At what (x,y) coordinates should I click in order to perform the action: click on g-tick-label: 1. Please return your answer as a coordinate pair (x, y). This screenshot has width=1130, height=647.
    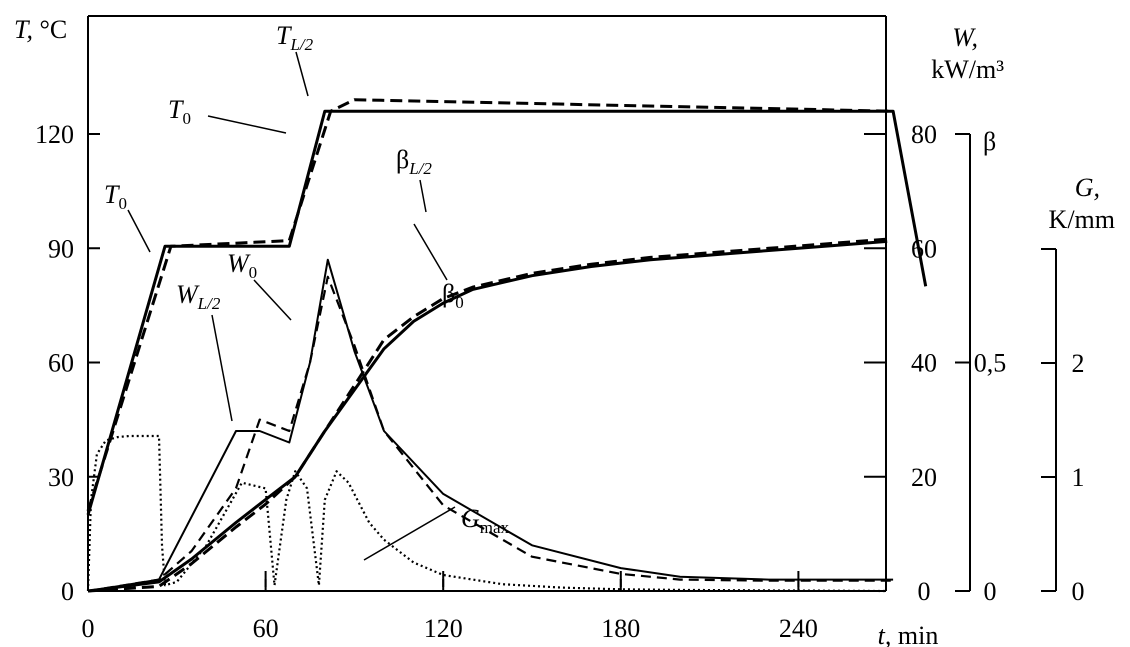
    Looking at the image, I should click on (1078, 477).